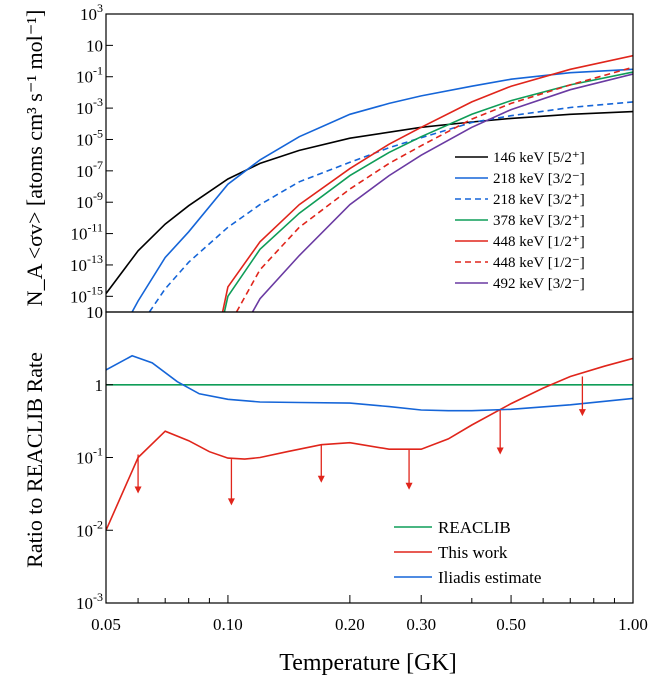  What do you see at coordinates (86, 294) in the screenshot?
I see `top-y-tick-label-0: 10⁻¹⁵` at bounding box center [86, 294].